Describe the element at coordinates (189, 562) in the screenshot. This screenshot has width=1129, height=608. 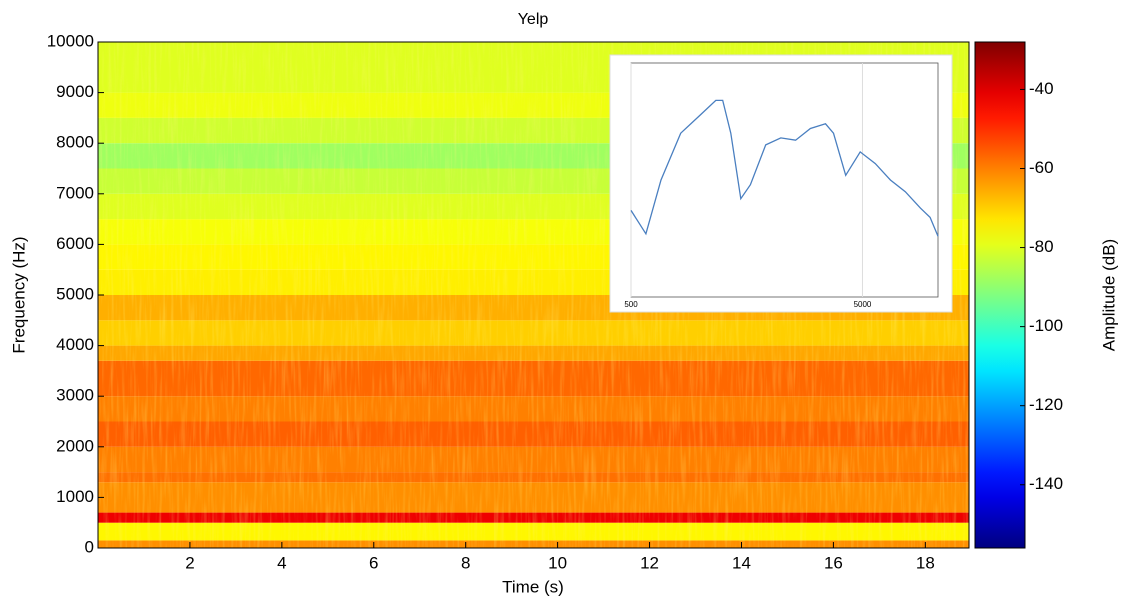
I see `x-tick-label: 2` at that location.